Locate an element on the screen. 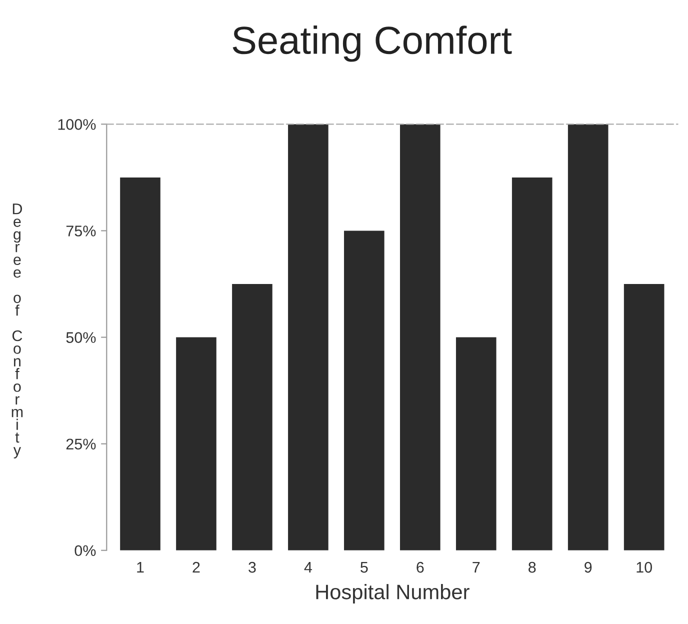 The image size is (688, 624). y-tick-label: 50% is located at coordinates (81, 337).